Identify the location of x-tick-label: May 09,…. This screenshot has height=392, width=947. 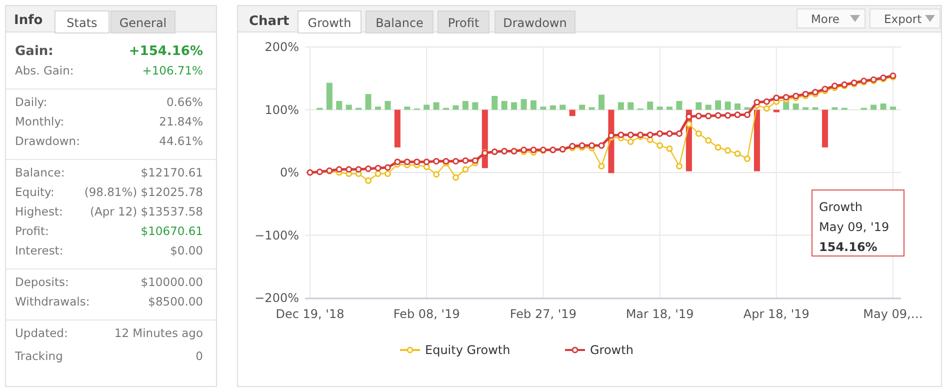
(893, 314).